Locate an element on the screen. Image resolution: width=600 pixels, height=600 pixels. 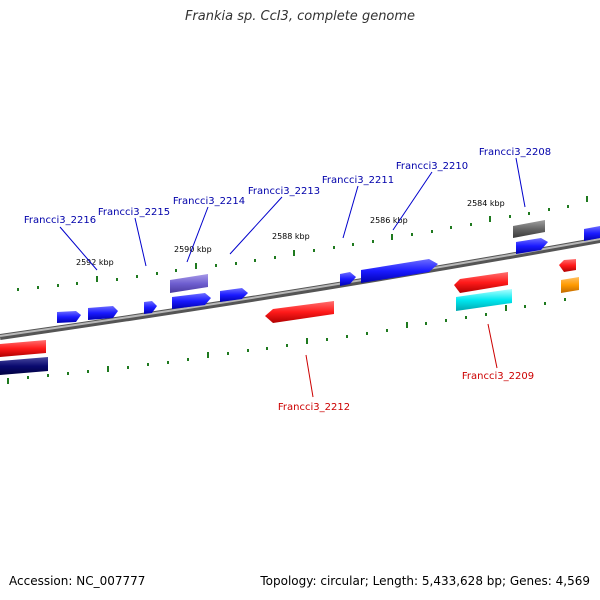
scale-label-2588: 2588 kbp is located at coordinates (291, 236).